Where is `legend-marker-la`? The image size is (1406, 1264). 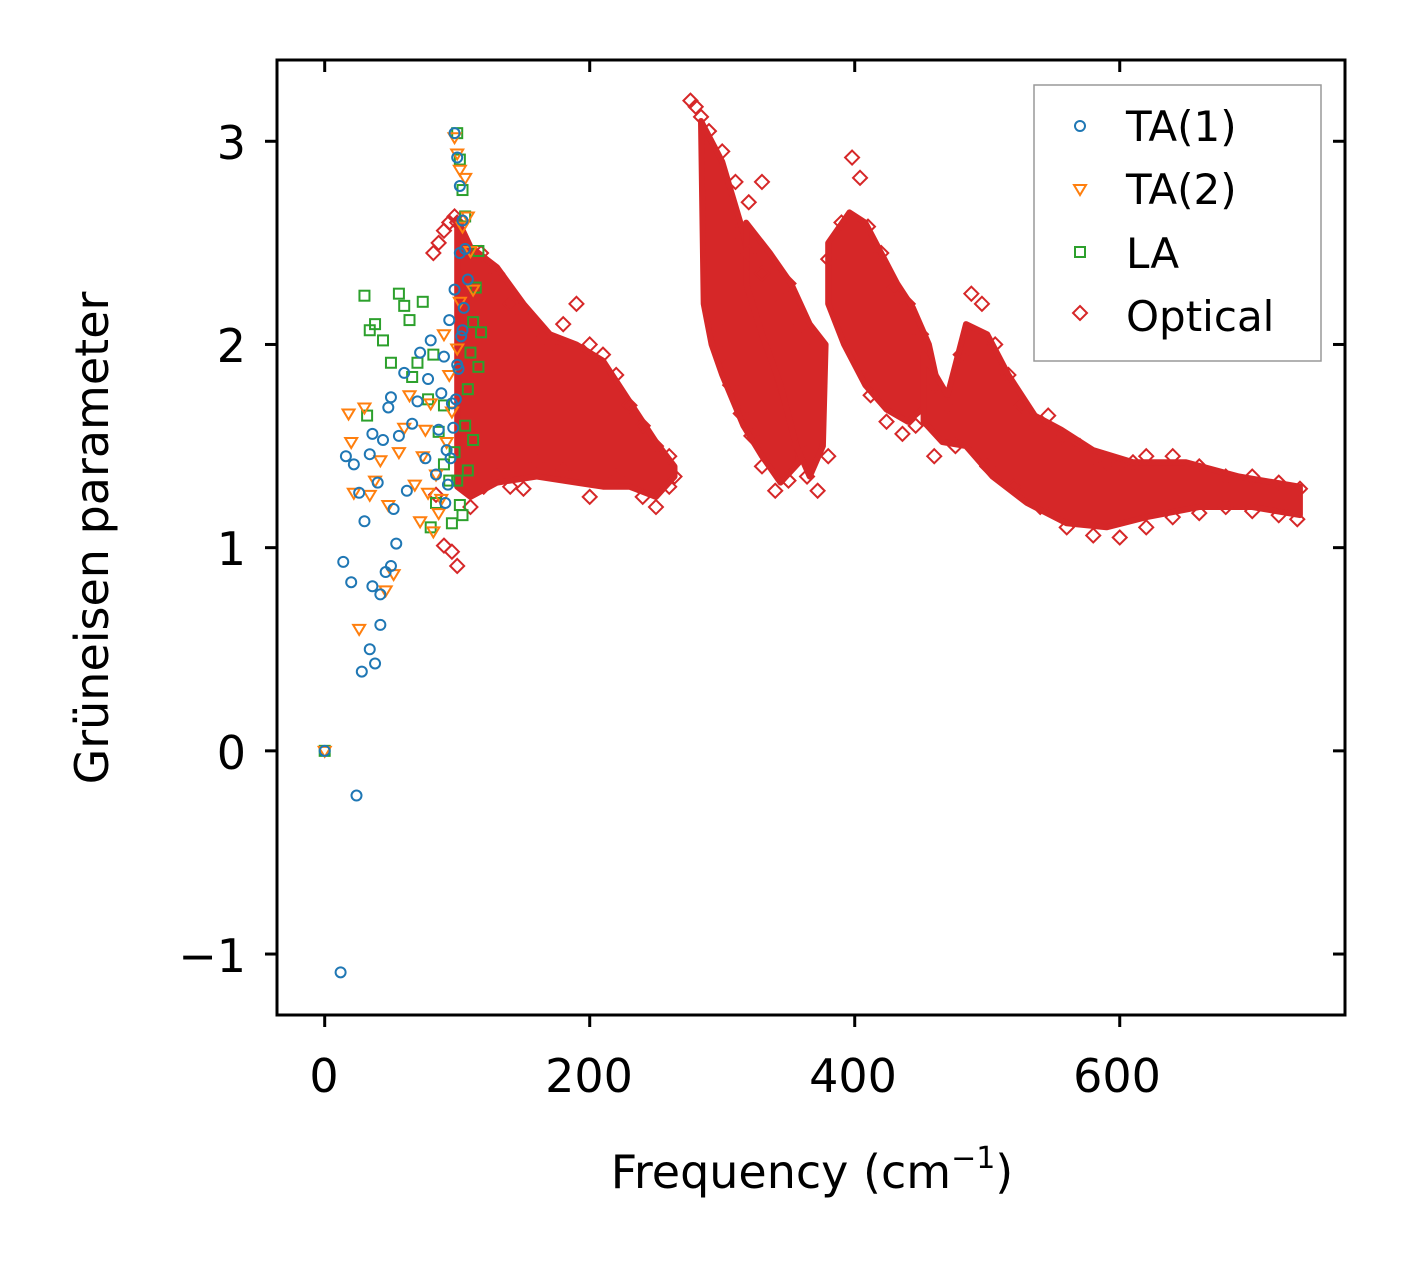 legend-marker-la is located at coordinates (1080, 252).